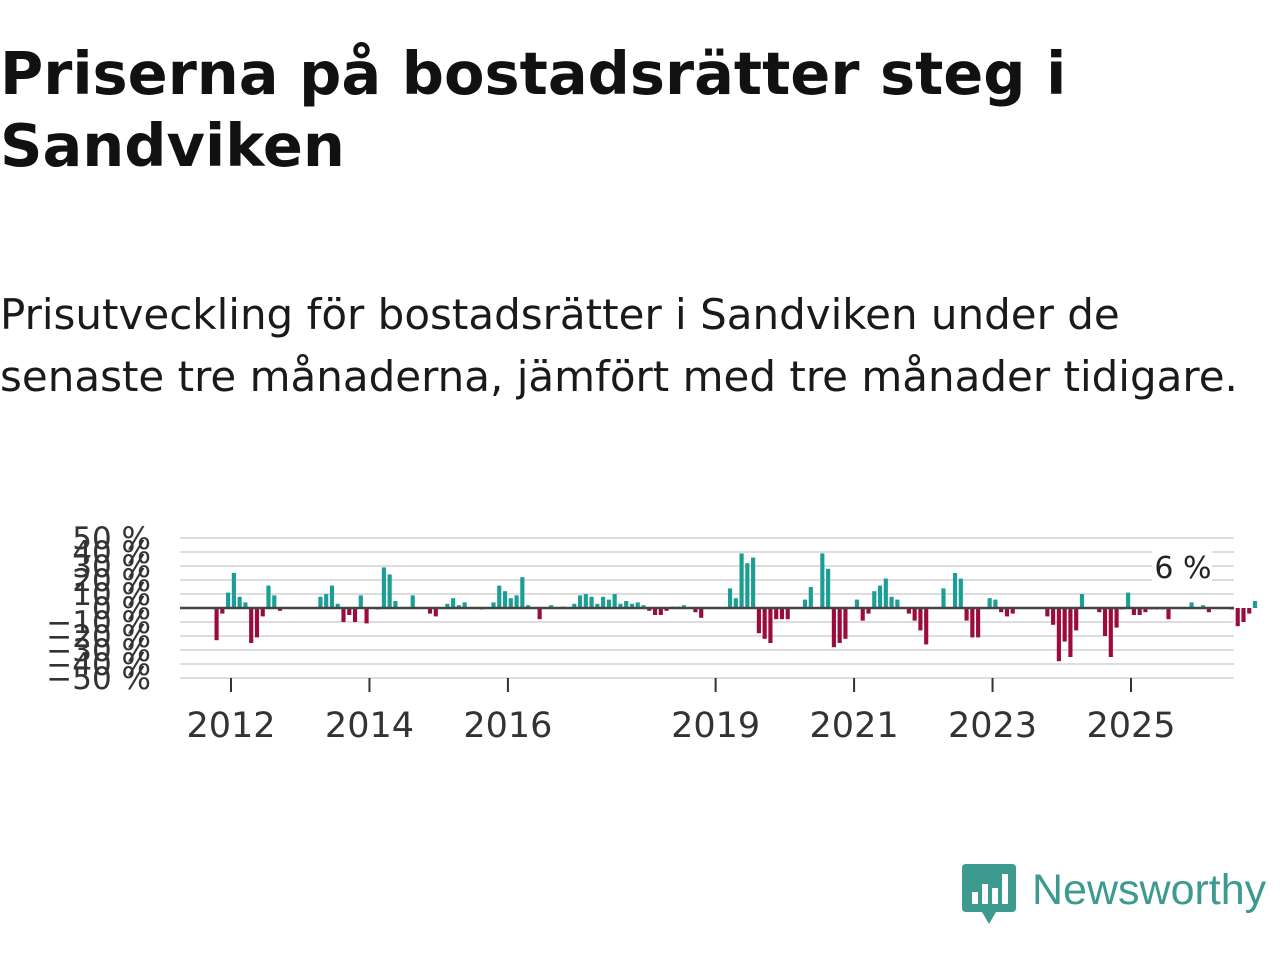 Image resolution: width=1280 pixels, height=960 pixels. Describe the element at coordinates (1149, 890) in the screenshot. I see `brand-name: Newsworthy` at that location.